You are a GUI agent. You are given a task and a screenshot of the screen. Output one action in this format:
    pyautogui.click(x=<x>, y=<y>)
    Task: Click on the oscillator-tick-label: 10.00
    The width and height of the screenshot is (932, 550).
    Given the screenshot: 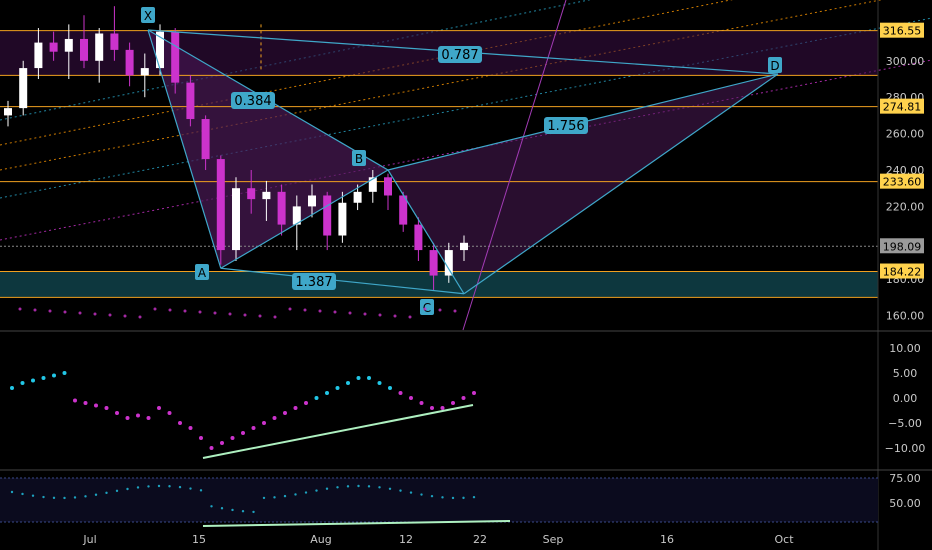 What is the action you would take?
    pyautogui.click(x=905, y=348)
    